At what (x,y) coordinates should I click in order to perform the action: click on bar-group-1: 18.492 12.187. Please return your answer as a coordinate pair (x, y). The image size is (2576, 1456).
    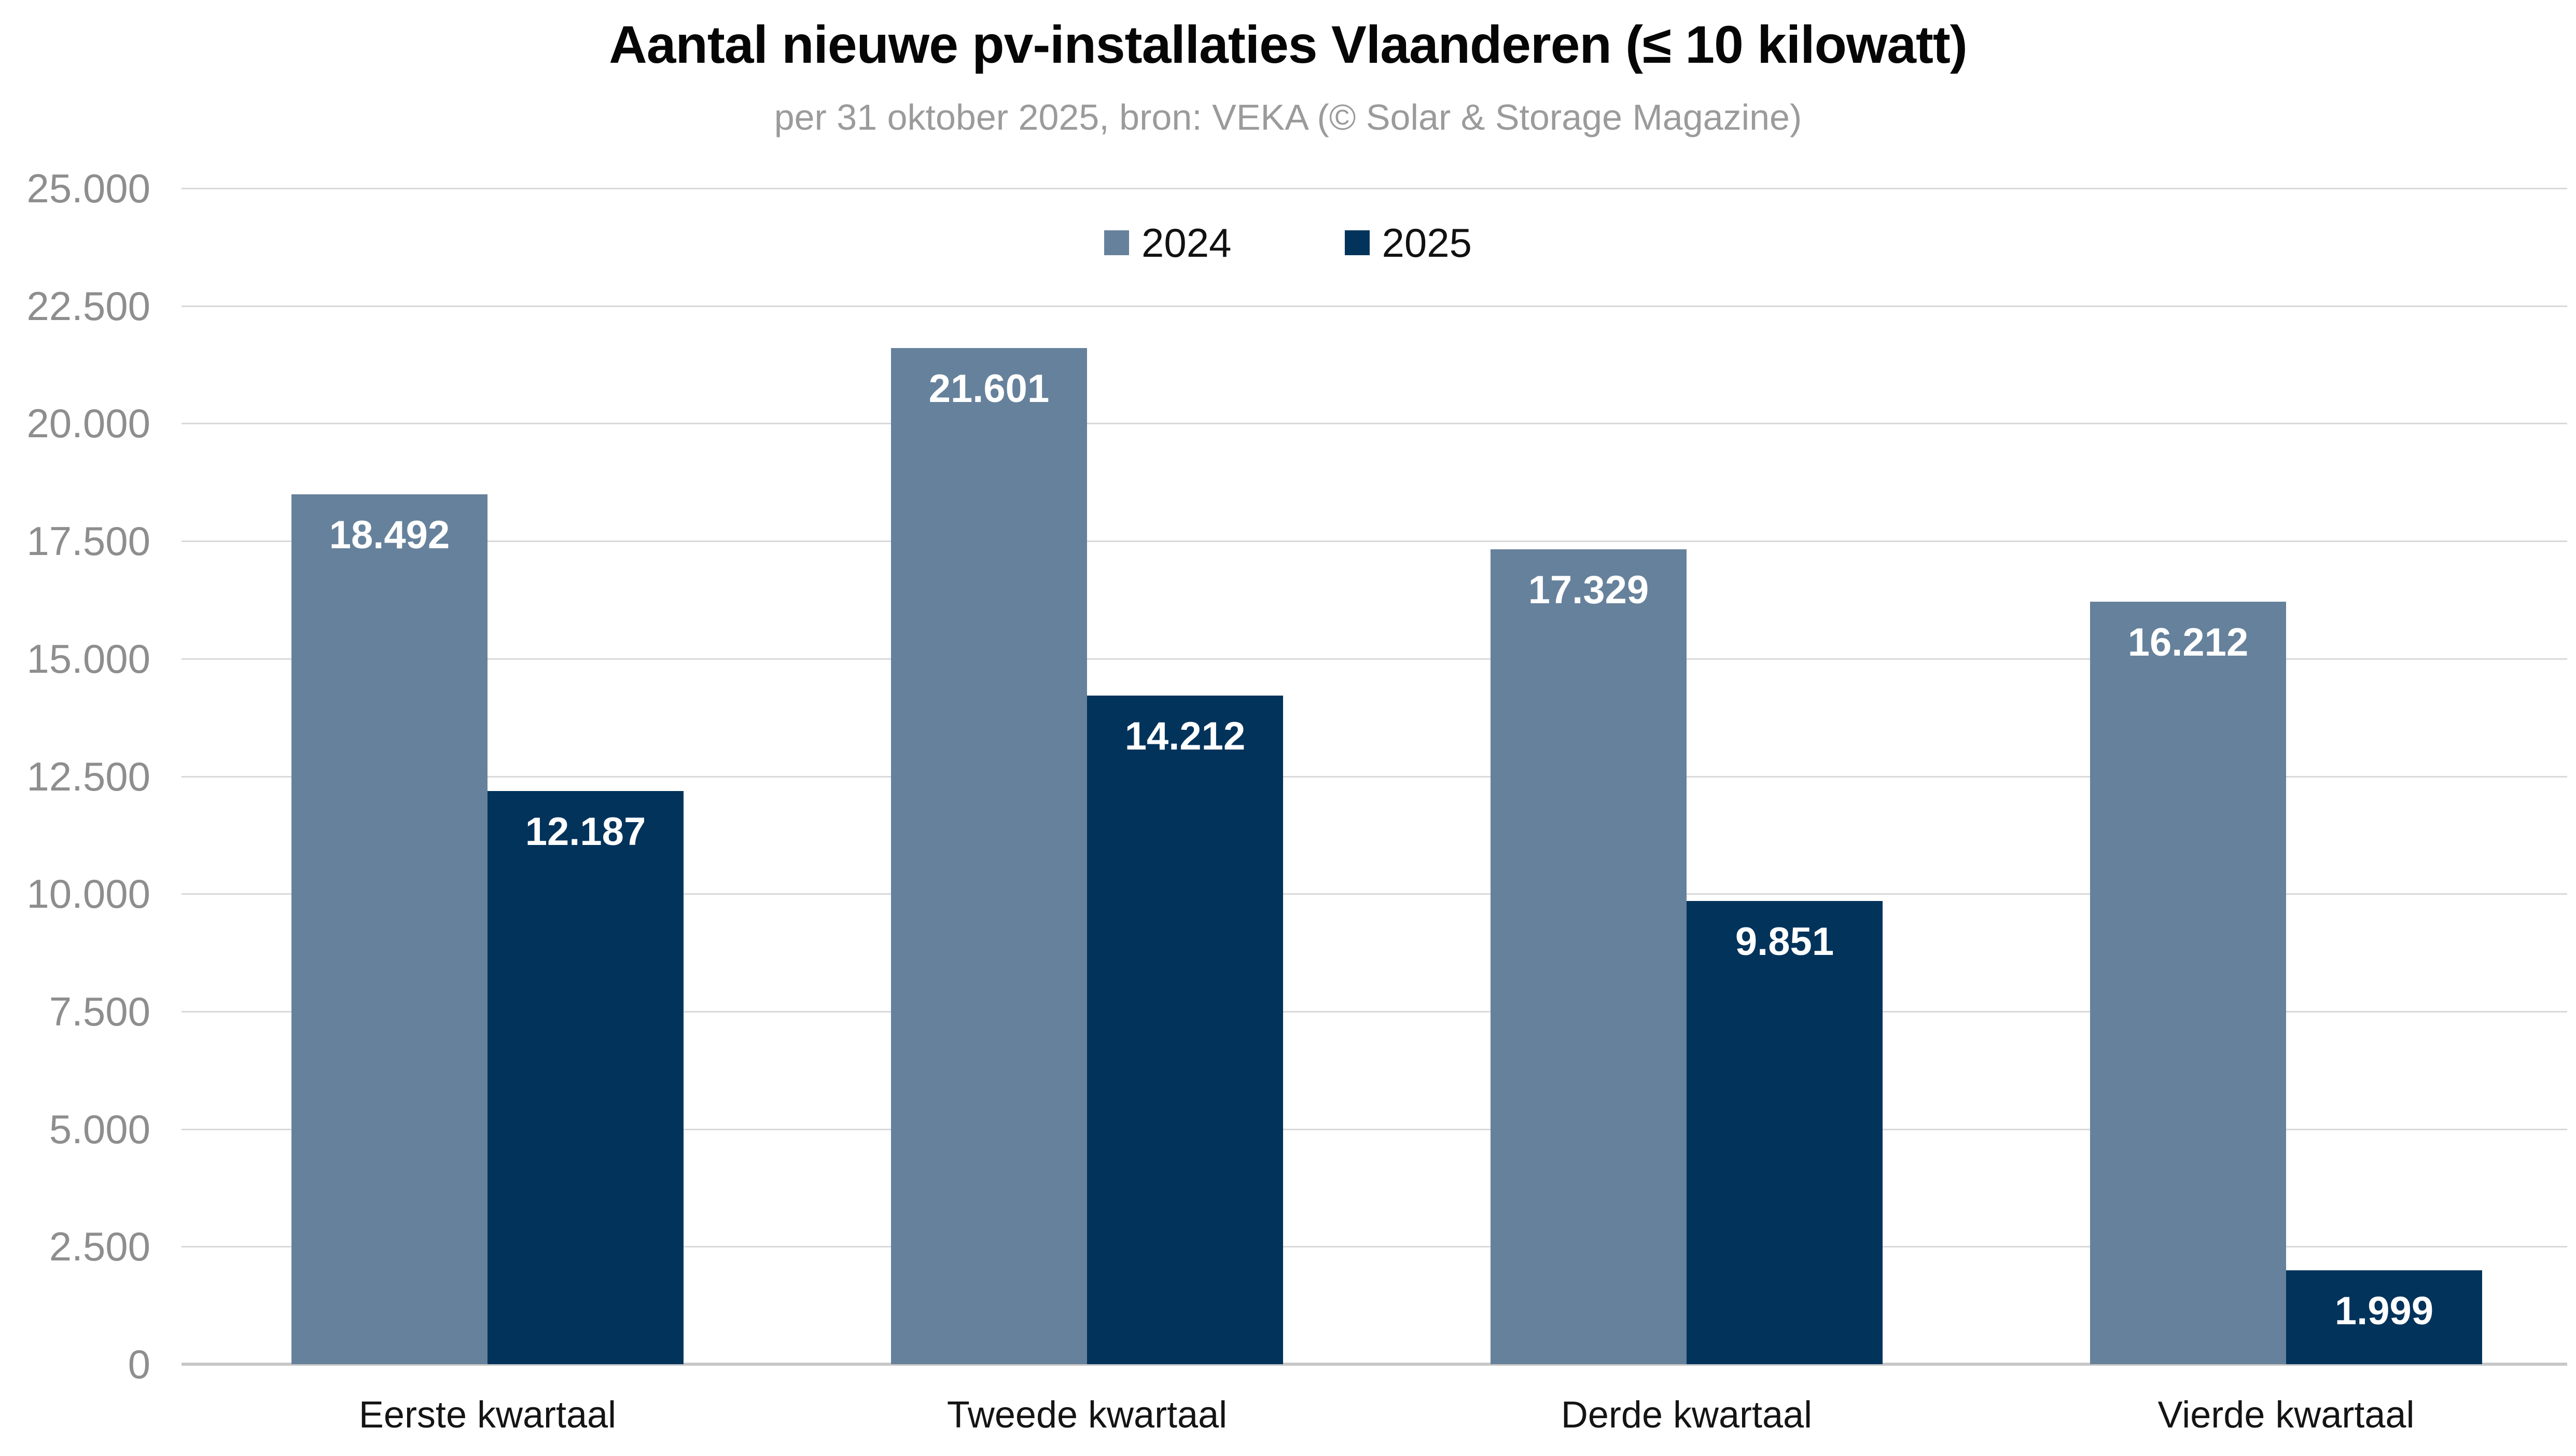
    Looking at the image, I should click on (487, 776).